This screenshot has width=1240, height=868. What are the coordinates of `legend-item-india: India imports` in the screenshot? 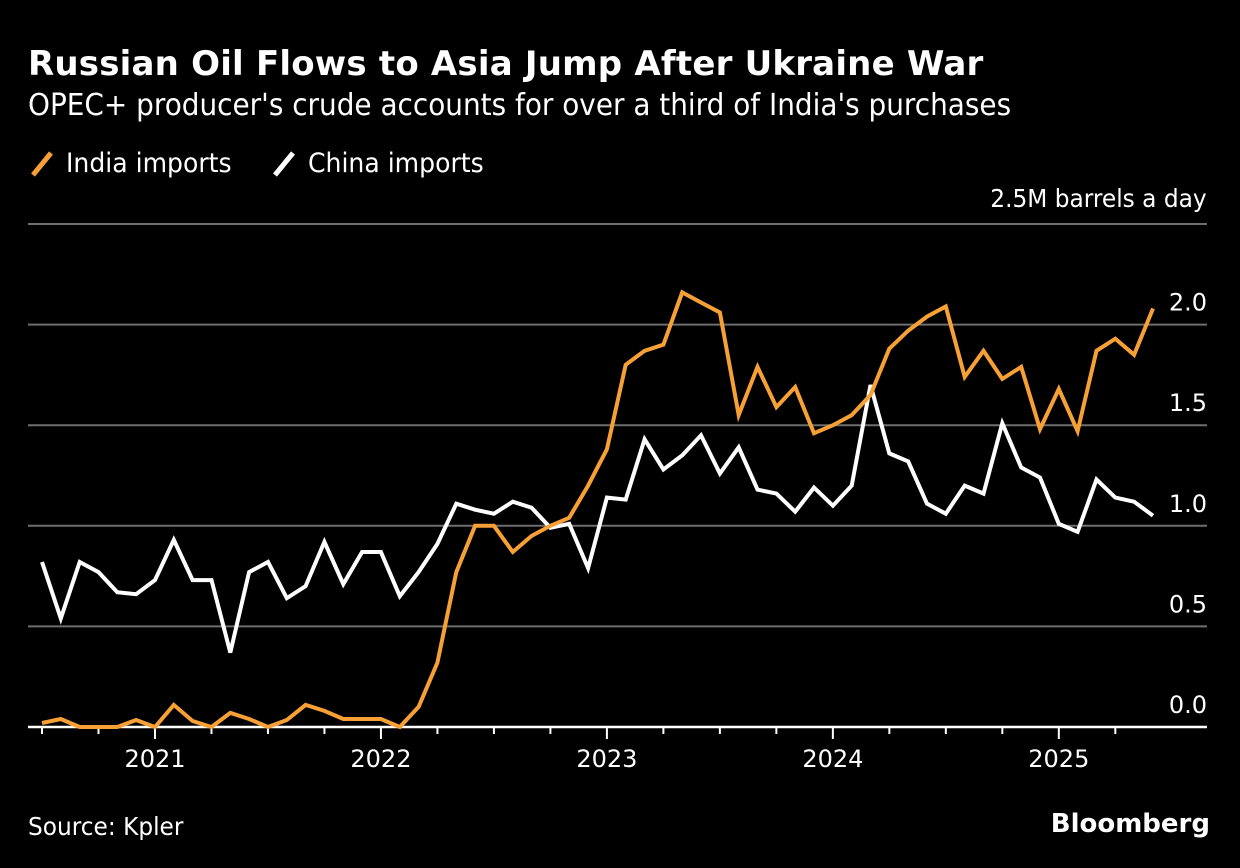 It's located at (136, 163).